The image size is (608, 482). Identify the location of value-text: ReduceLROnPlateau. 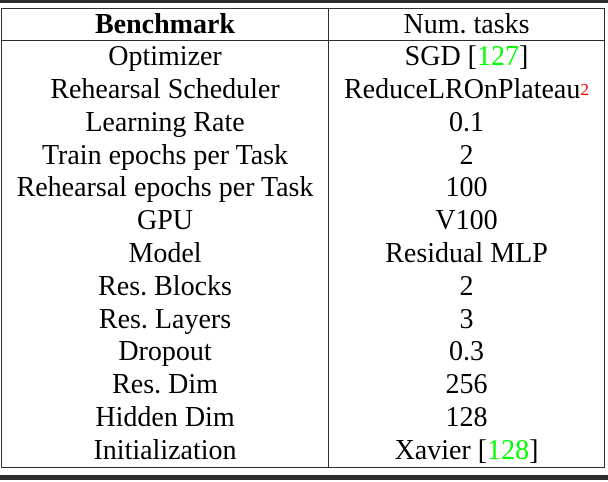
(462, 90).